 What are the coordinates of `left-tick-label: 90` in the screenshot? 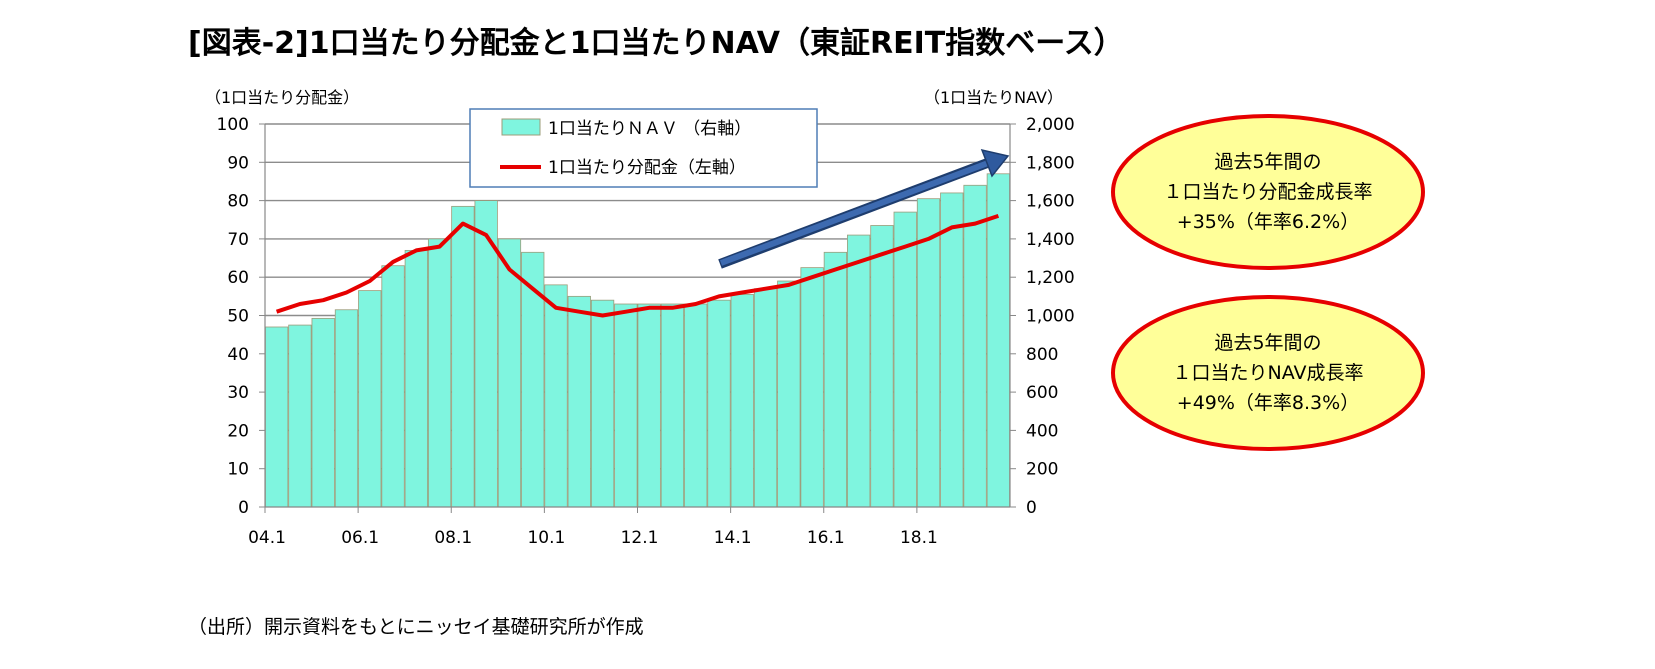 It's located at (238, 163).